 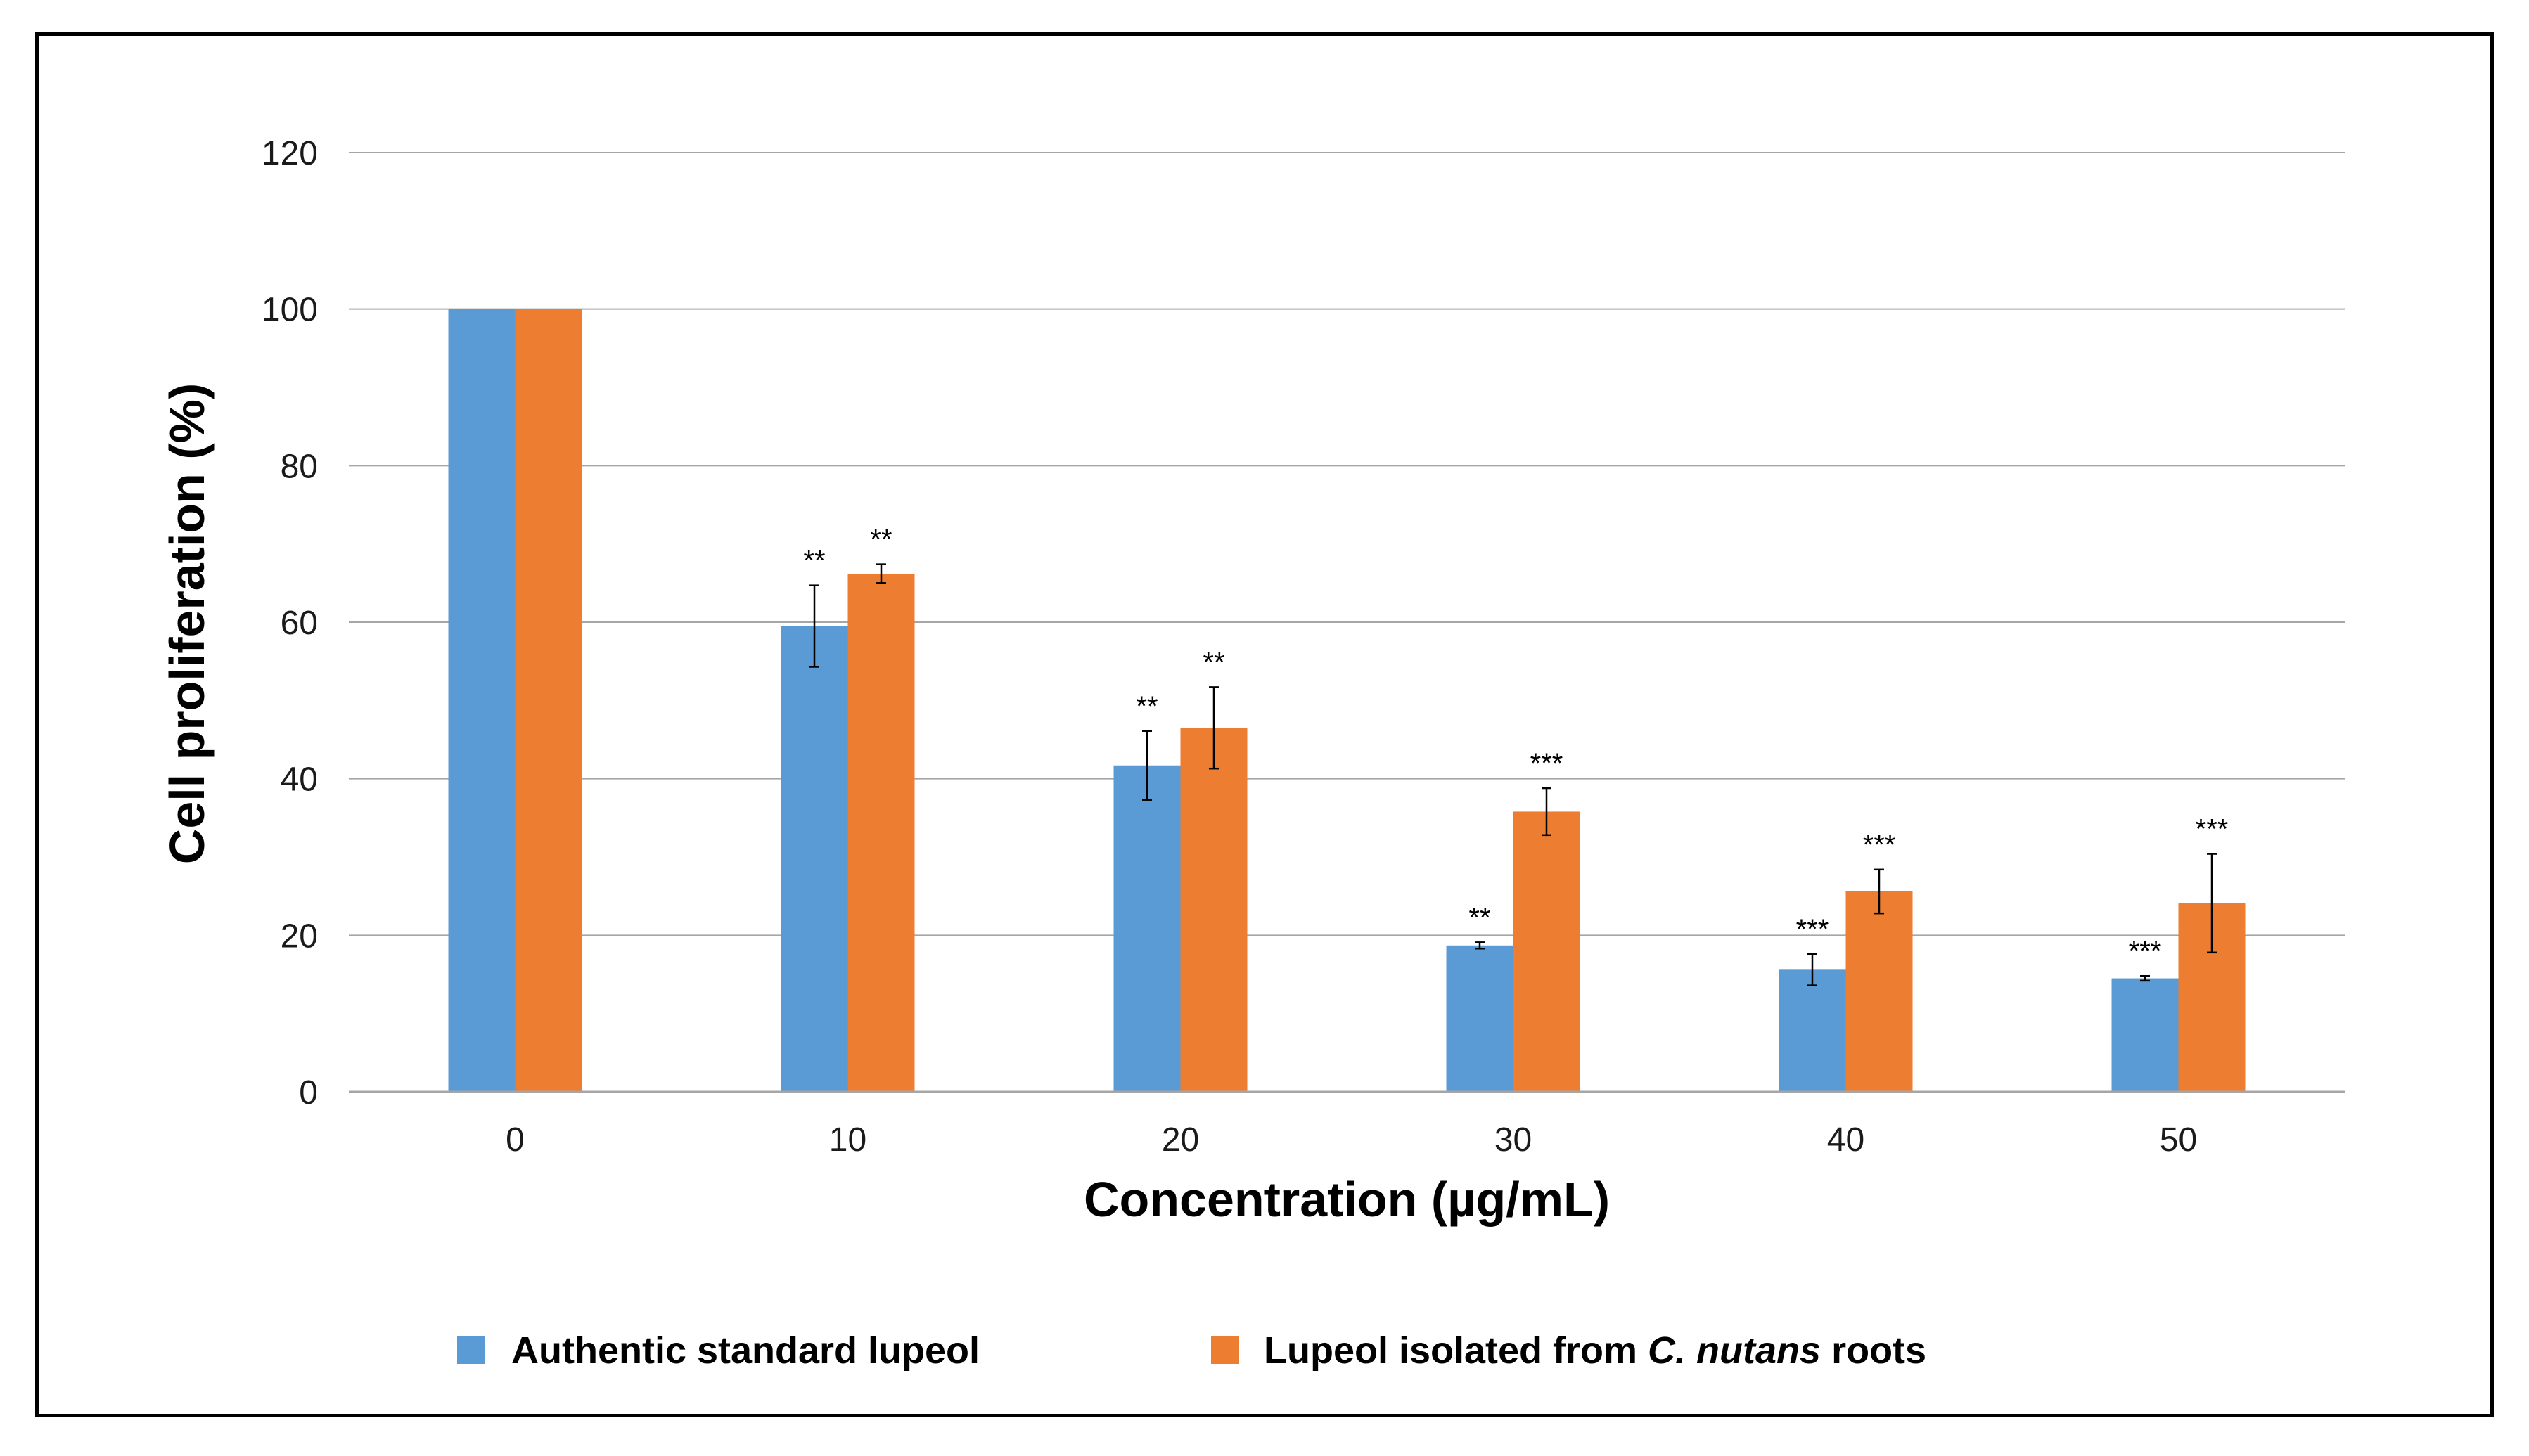 I want to click on y-tick-label: 80, so click(x=299, y=466).